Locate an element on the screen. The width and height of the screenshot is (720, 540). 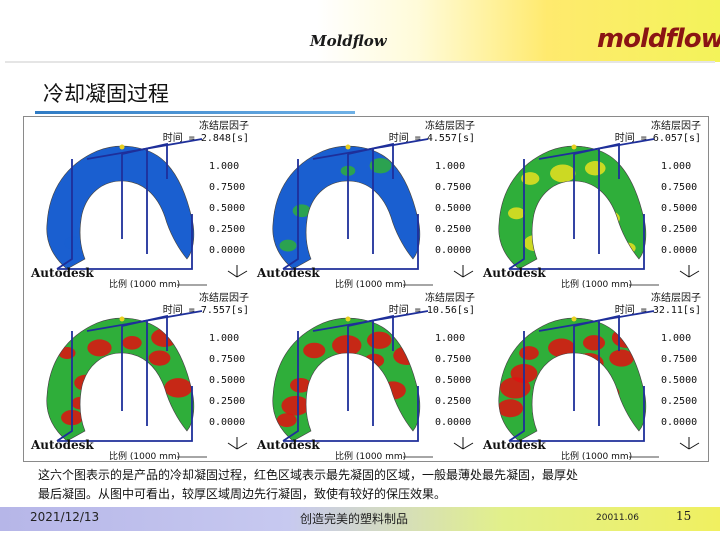
footer-slogan: 创造完美的塑料制品 is located at coordinates (354, 519).